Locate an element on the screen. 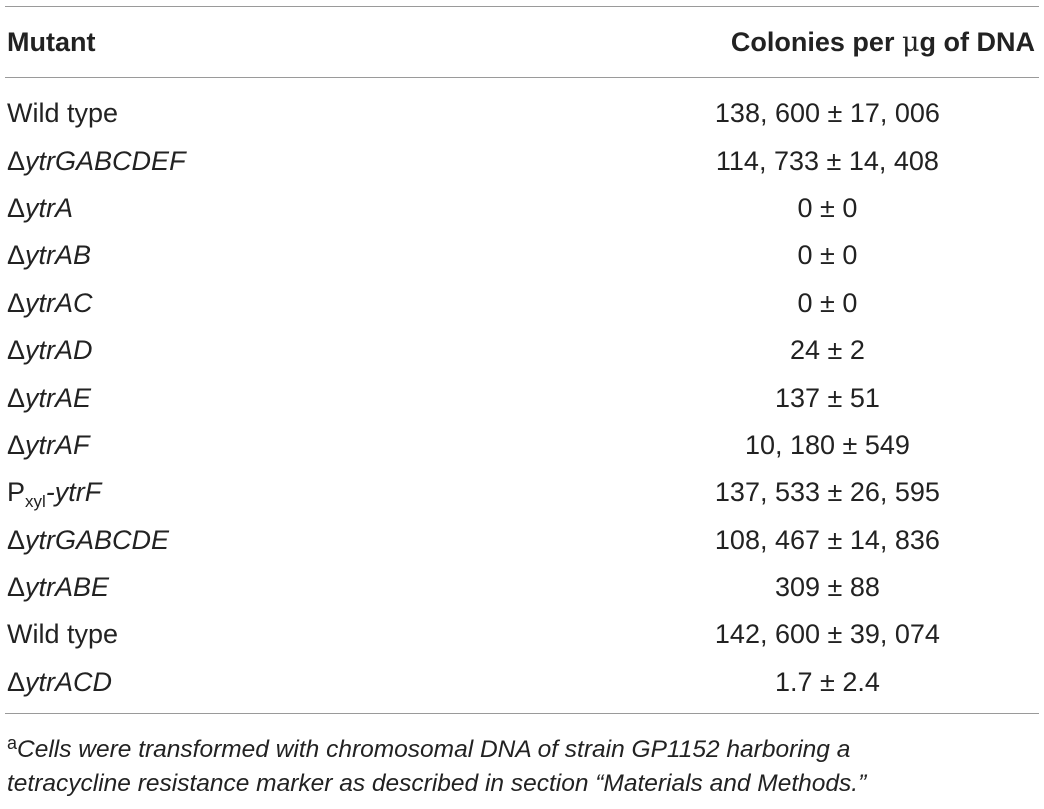 This screenshot has width=1044, height=809. mutant-name: ytrAF is located at coordinates (57, 444).